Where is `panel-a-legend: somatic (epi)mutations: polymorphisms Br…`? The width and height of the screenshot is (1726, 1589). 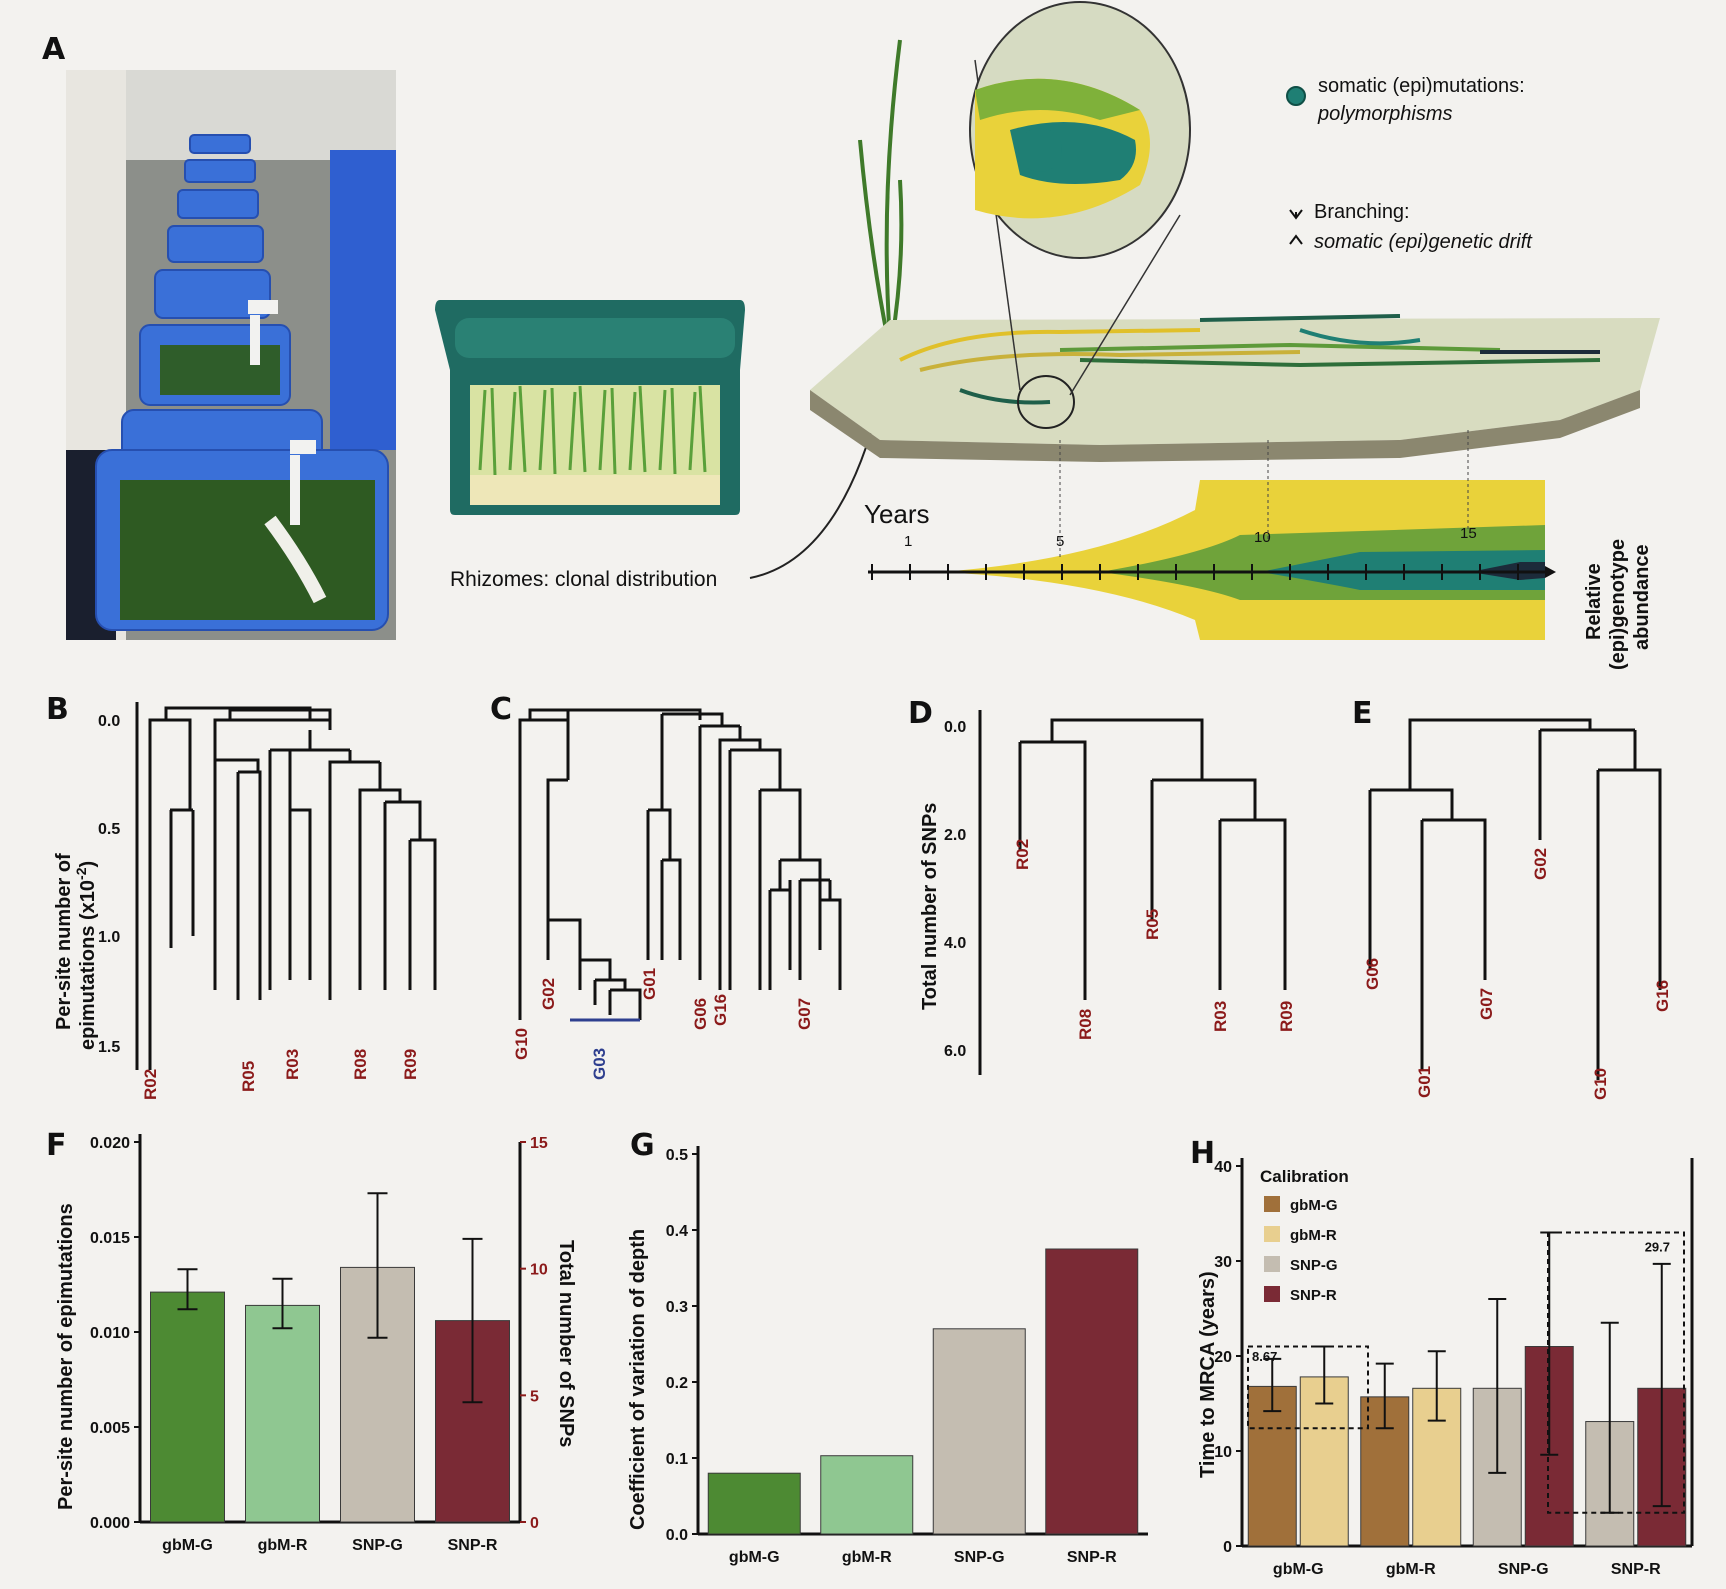 panel-a-legend: somatic (epi)mutations: polymorphisms Br… is located at coordinates (1409, 164).